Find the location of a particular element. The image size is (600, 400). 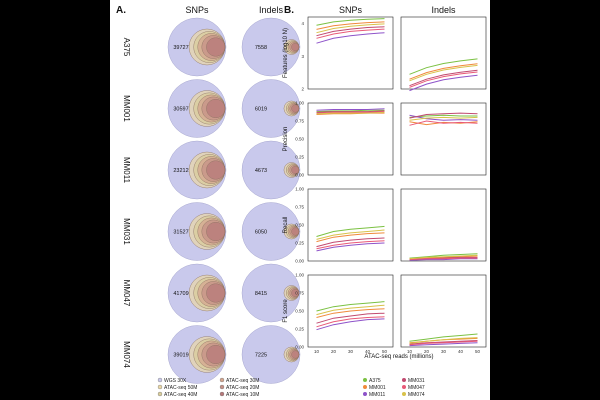

x-tick-label-indels-30: 30 is located at coordinates (444, 351).